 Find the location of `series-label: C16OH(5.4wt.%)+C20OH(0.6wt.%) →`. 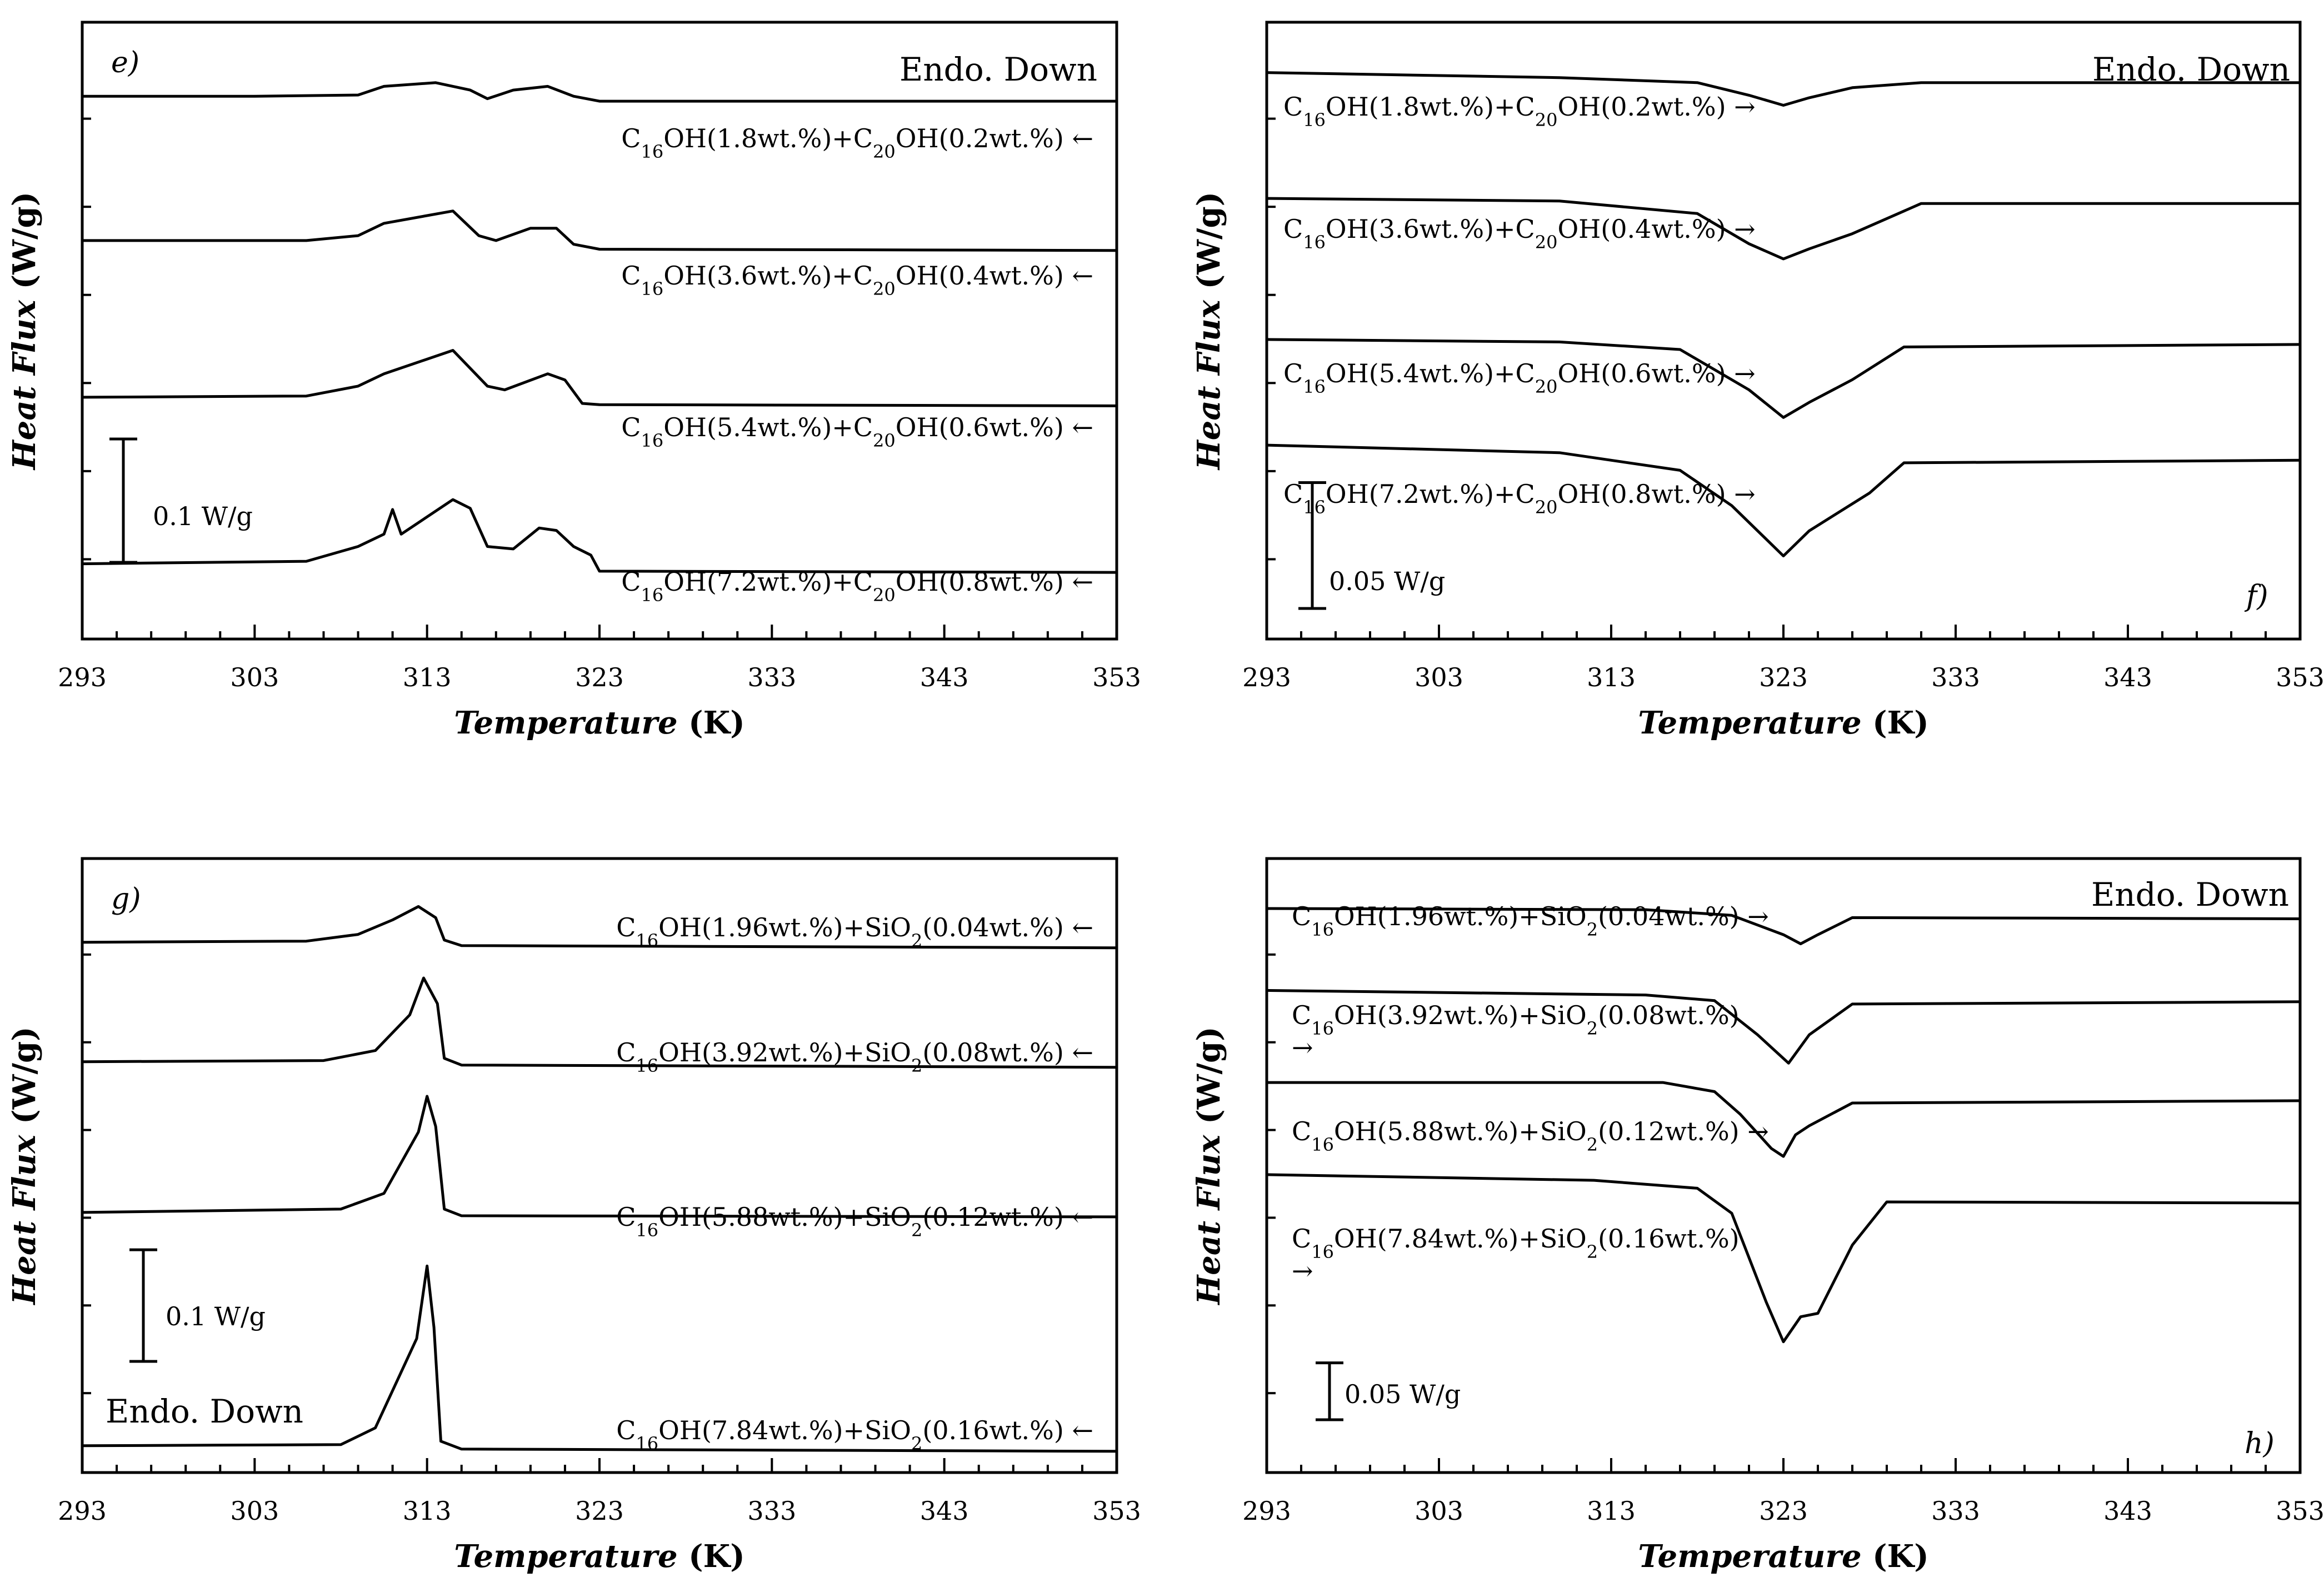

series-label: C16OH(5.4wt.%)+C20OH(0.6wt.%) → is located at coordinates (1519, 378).